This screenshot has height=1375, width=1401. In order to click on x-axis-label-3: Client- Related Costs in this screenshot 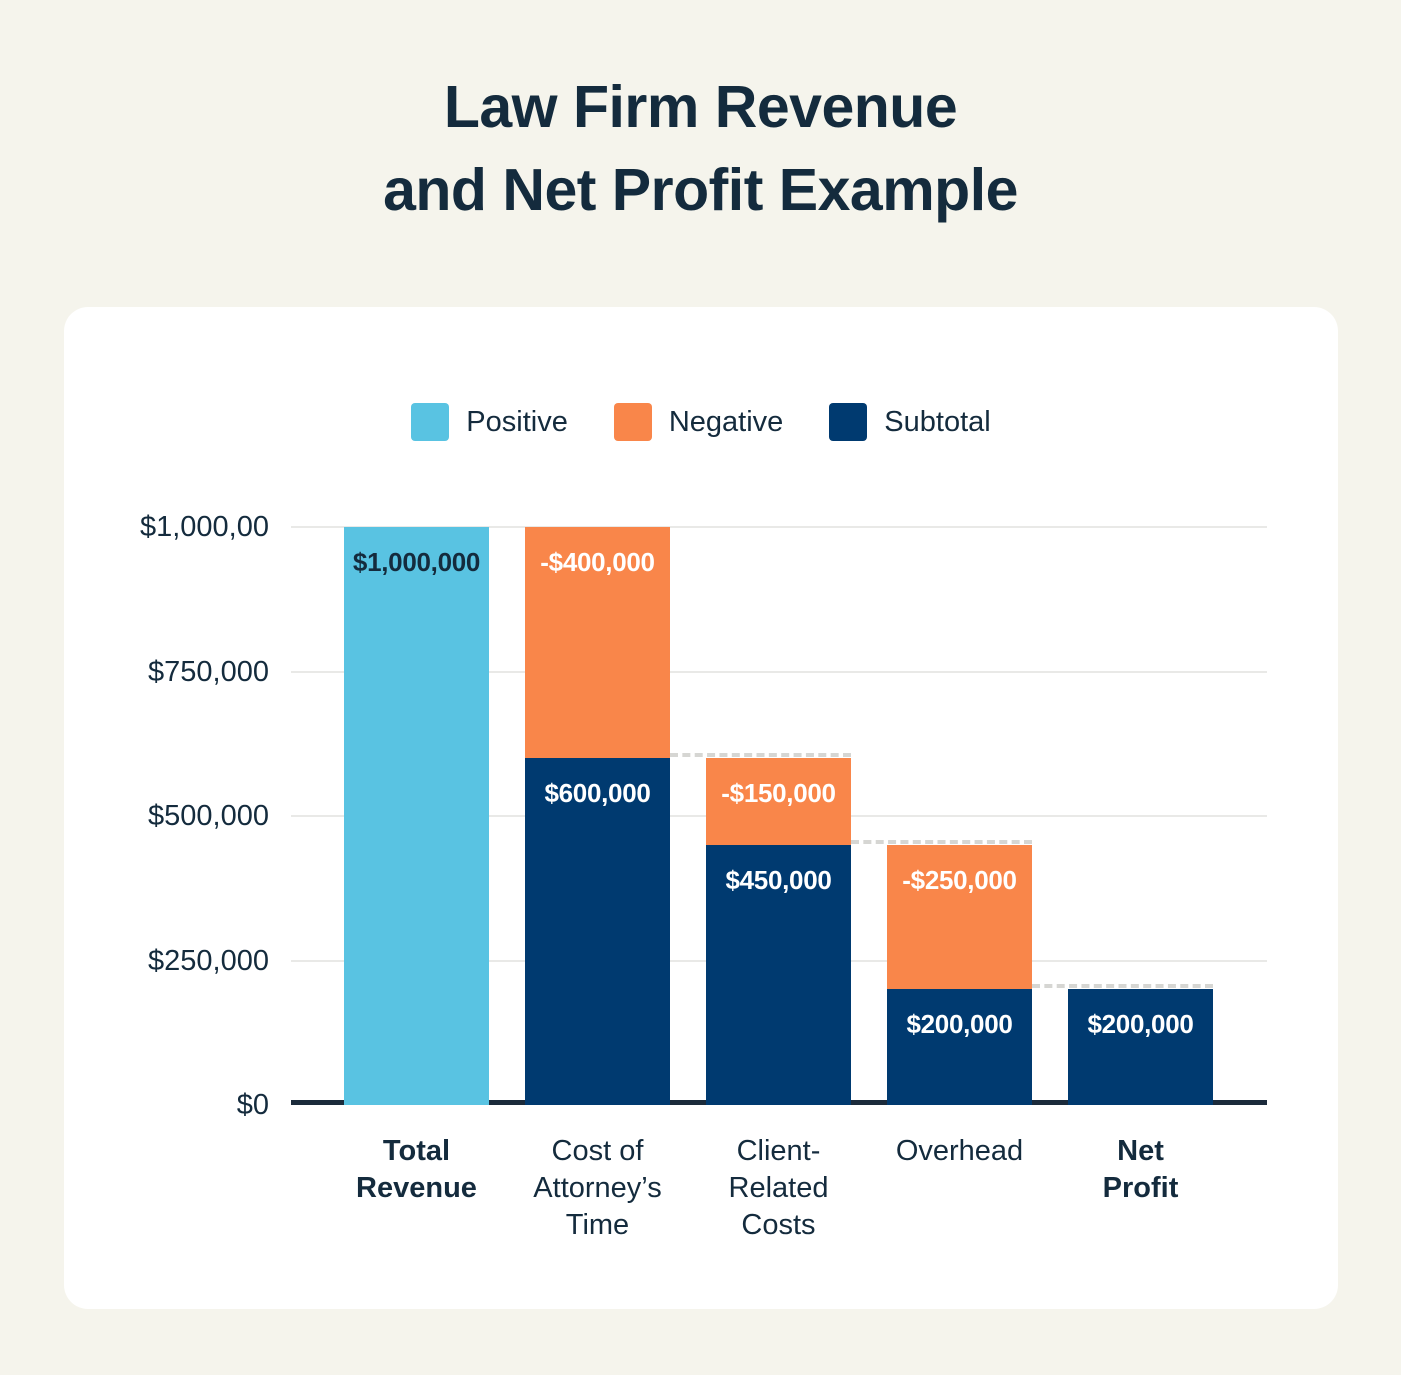, I will do `click(778, 1188)`.